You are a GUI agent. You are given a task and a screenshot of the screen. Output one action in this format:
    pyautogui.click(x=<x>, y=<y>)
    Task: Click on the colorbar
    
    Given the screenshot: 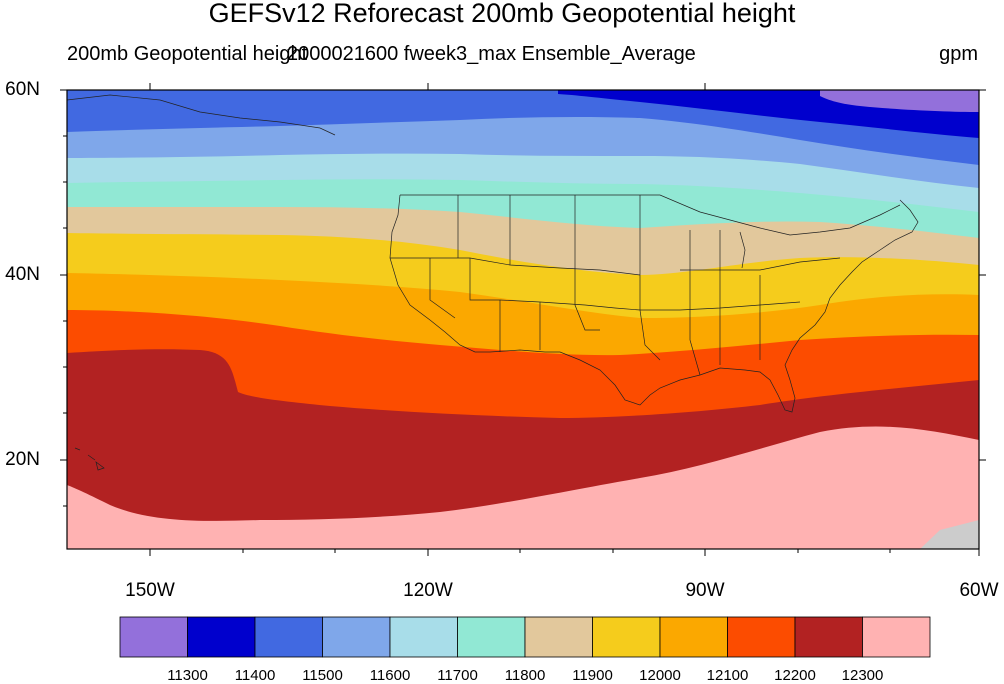 What is the action you would take?
    pyautogui.click(x=525, y=637)
    